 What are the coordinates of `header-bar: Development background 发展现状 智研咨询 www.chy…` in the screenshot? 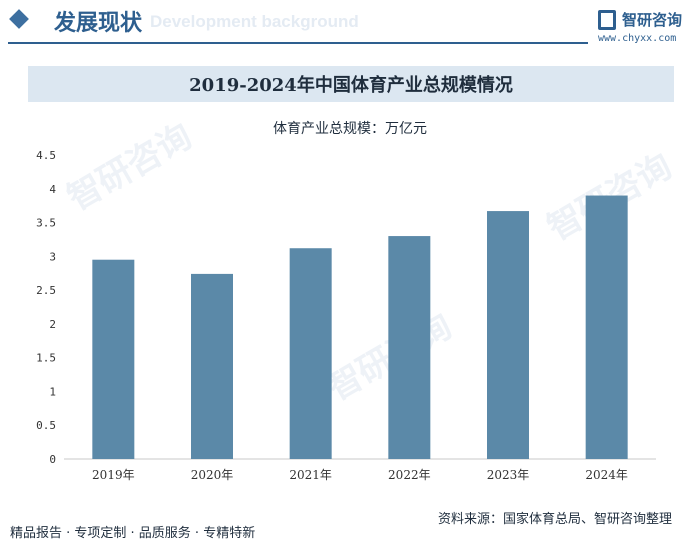 It's located at (350, 22).